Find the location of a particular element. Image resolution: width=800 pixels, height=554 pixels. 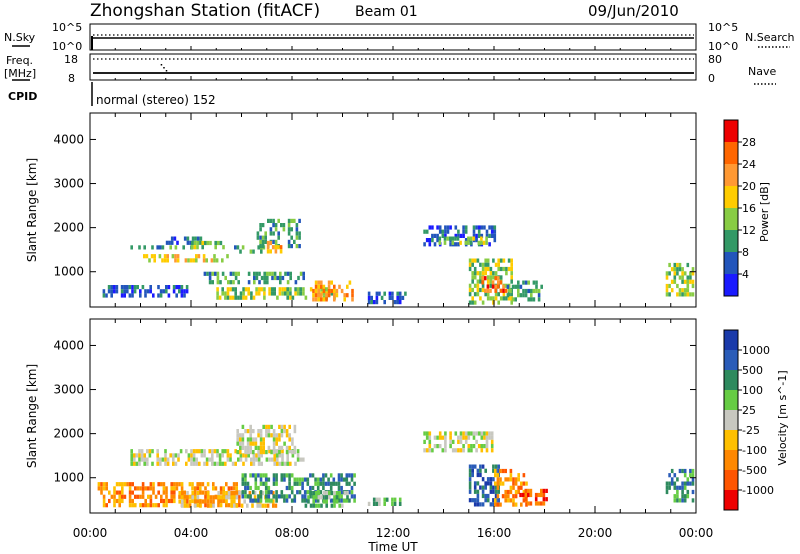

freq-label: Freq. is located at coordinates (19, 60).